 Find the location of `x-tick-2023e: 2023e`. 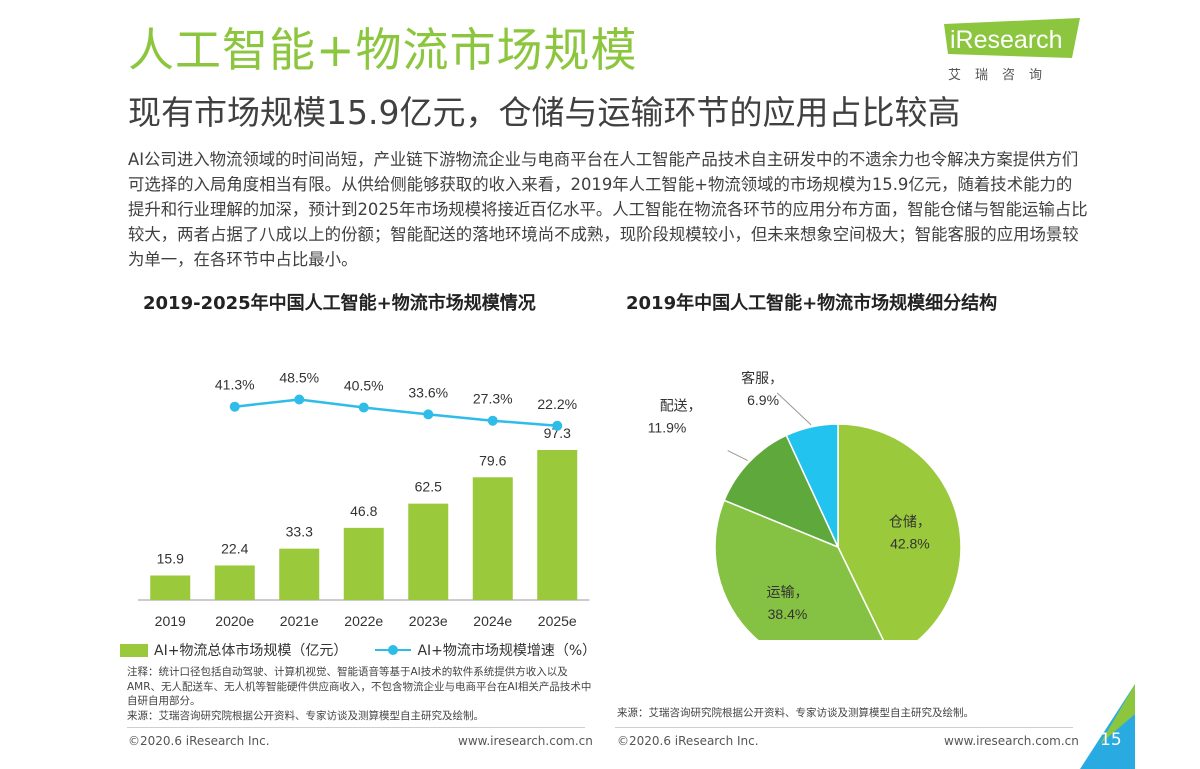

x-tick-2023e: 2023e is located at coordinates (428, 621).